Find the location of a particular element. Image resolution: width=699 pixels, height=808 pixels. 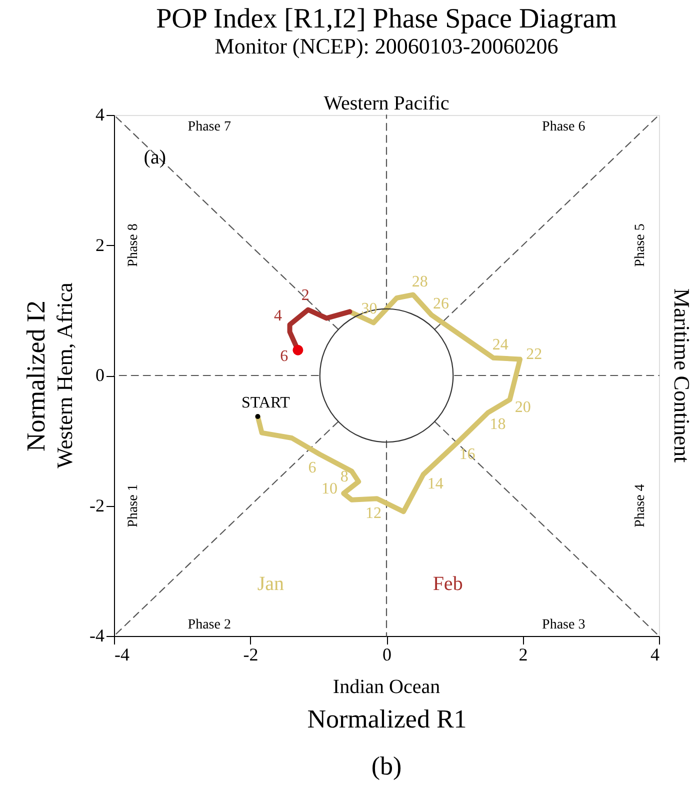

annotation: 22 is located at coordinates (534, 354).